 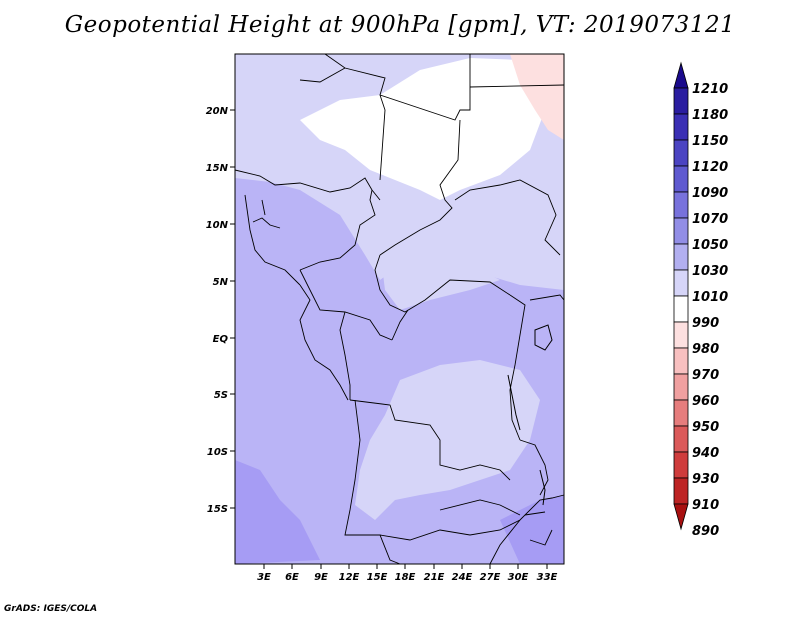 What do you see at coordinates (530, 420) in the screenshot?
I see `lakes` at bounding box center [530, 420].